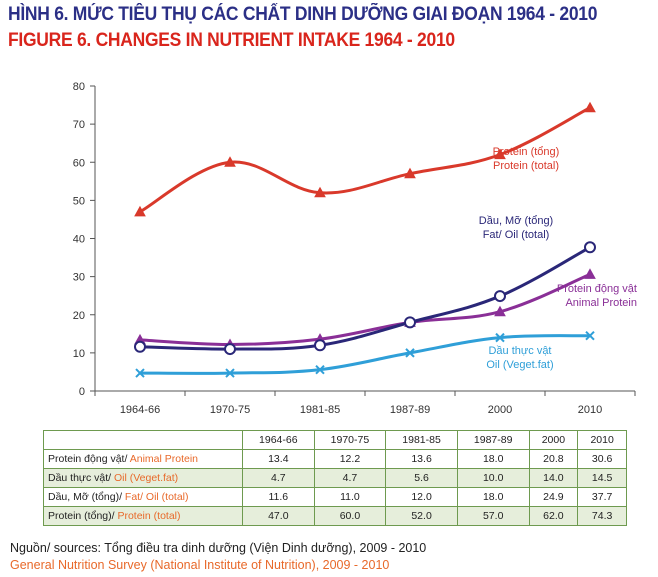  What do you see at coordinates (421, 478) in the screenshot?
I see `table-cell: 5.6` at bounding box center [421, 478].